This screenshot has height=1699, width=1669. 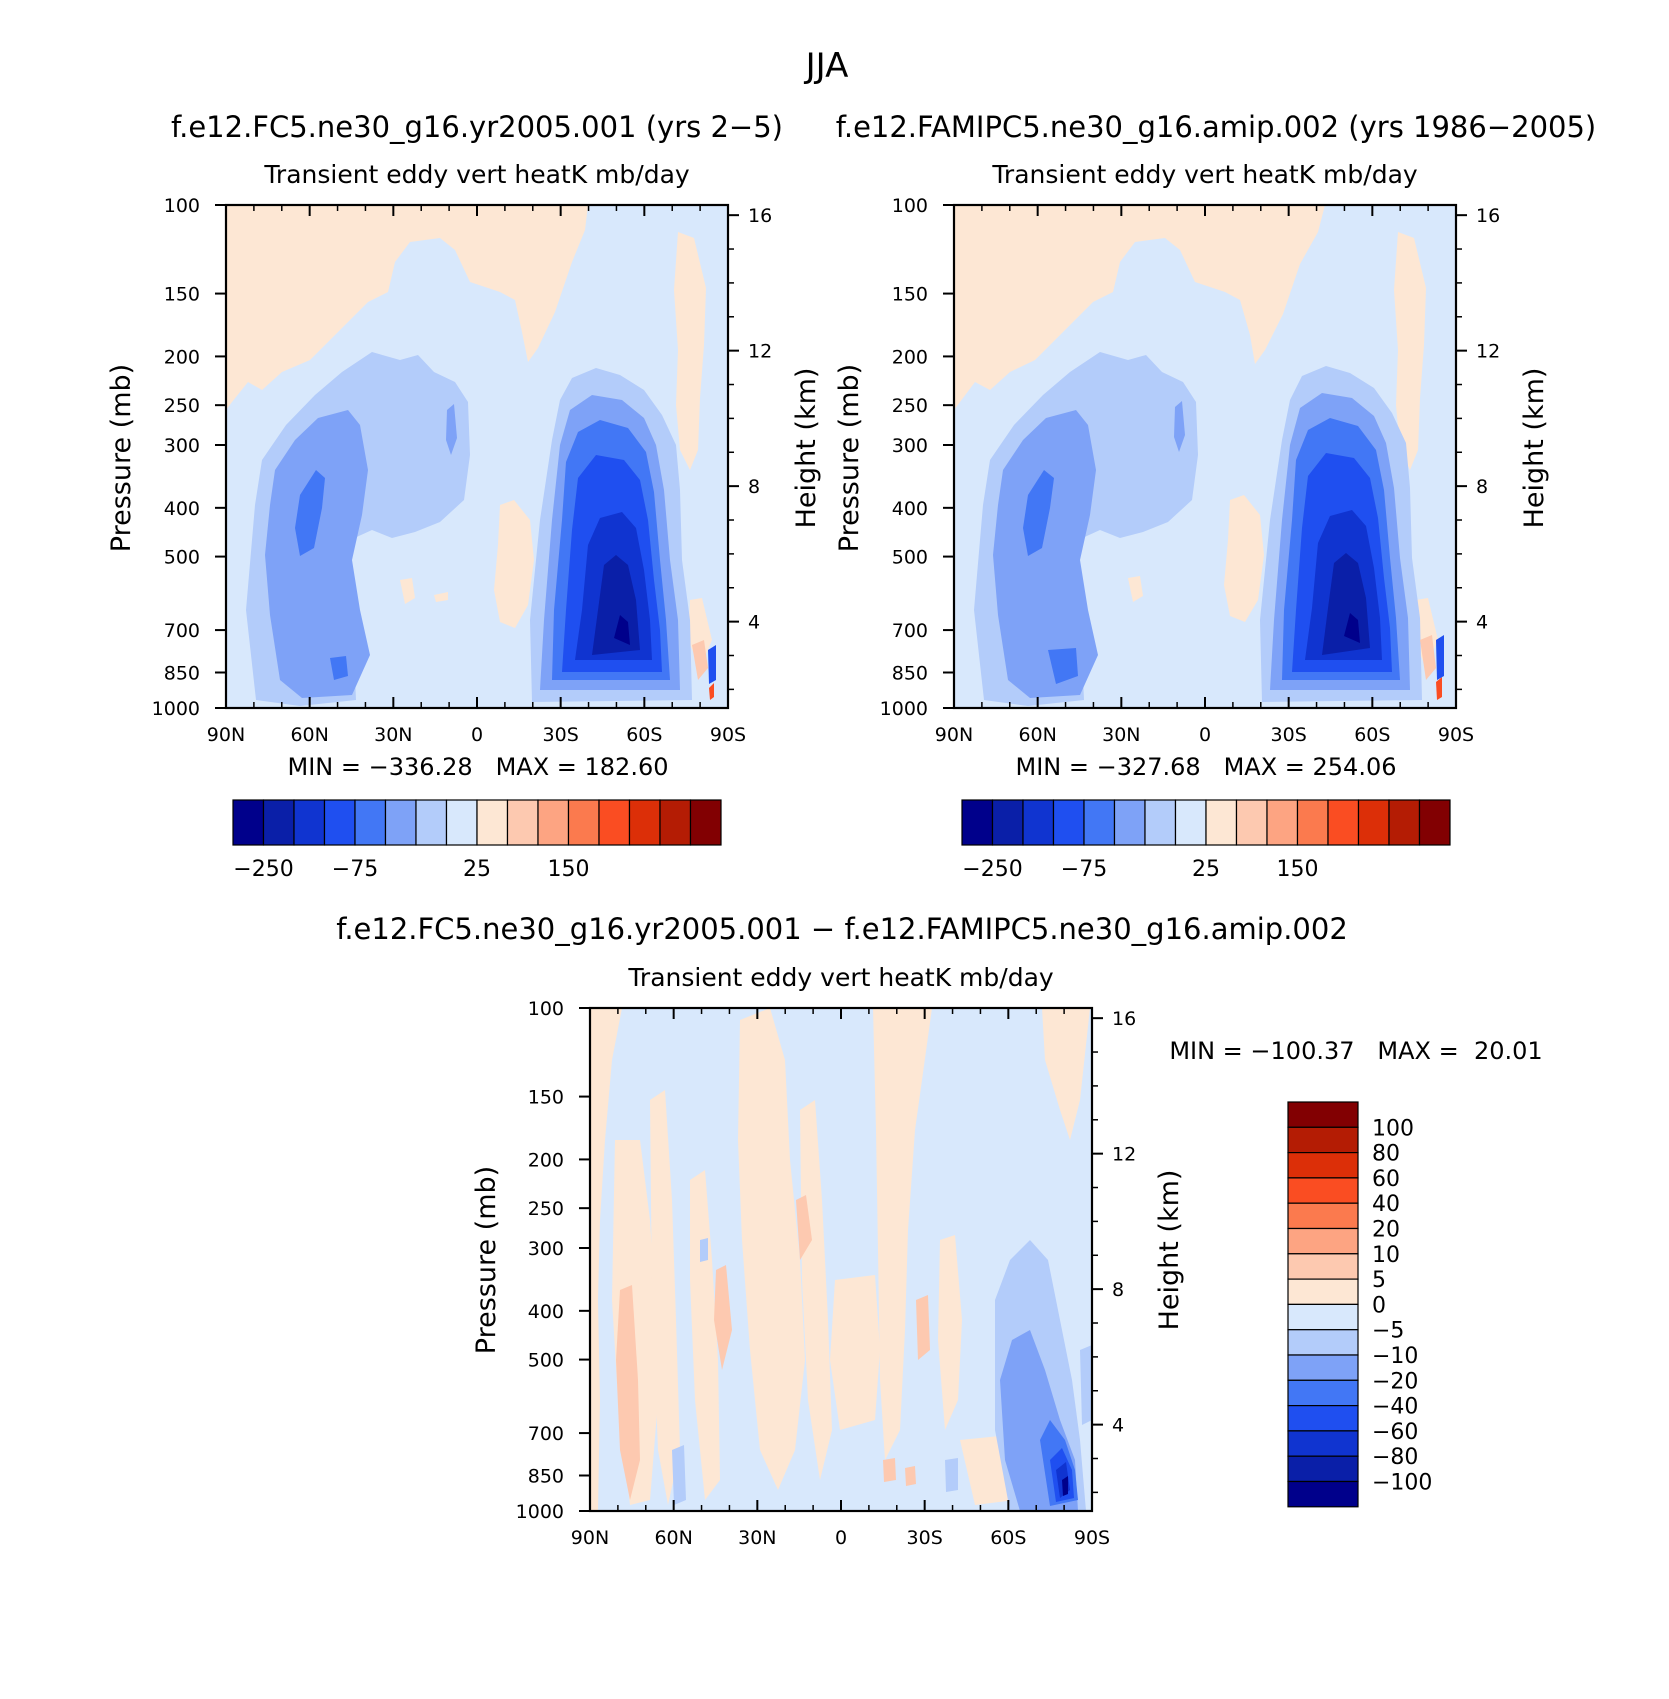 What do you see at coordinates (760, 352) in the screenshot?
I see `panel-a-y2tick-label: 12` at bounding box center [760, 352].